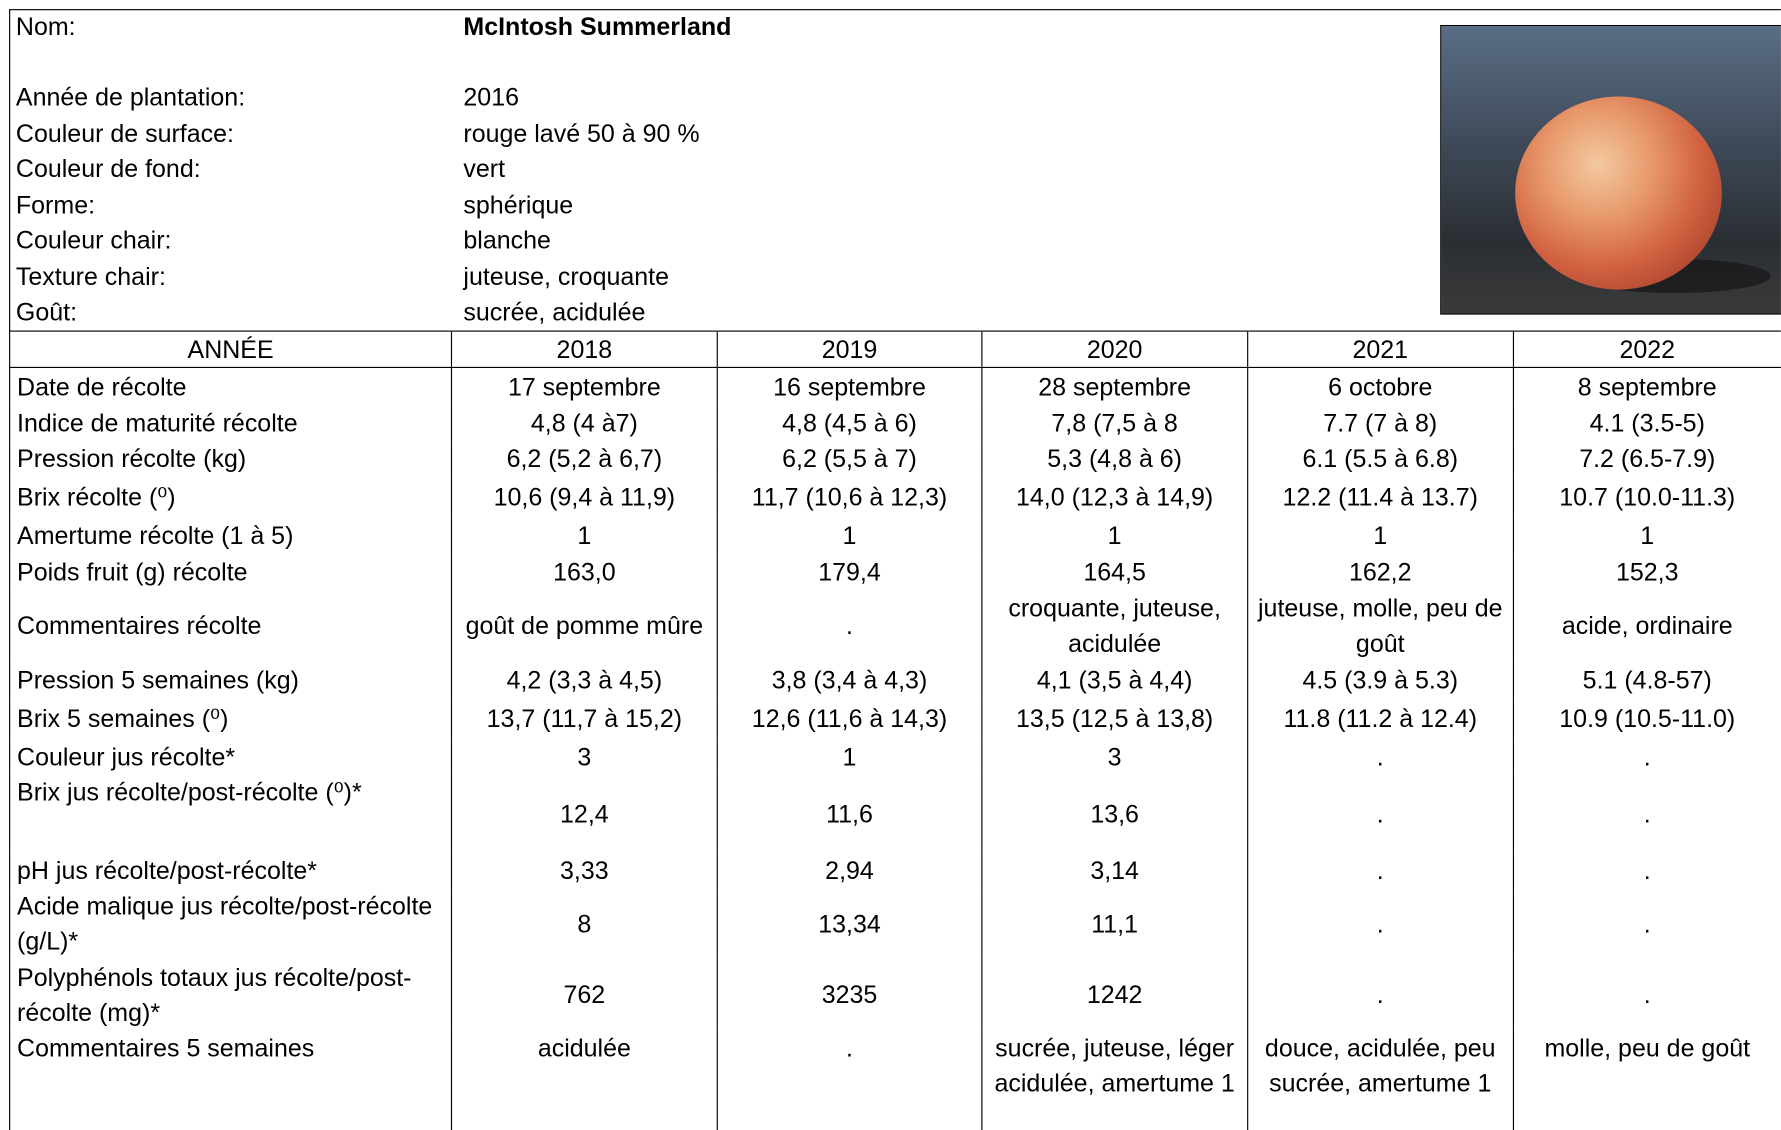  What do you see at coordinates (230, 458) in the screenshot?
I see `row-label: Pression récolte (kg)` at bounding box center [230, 458].